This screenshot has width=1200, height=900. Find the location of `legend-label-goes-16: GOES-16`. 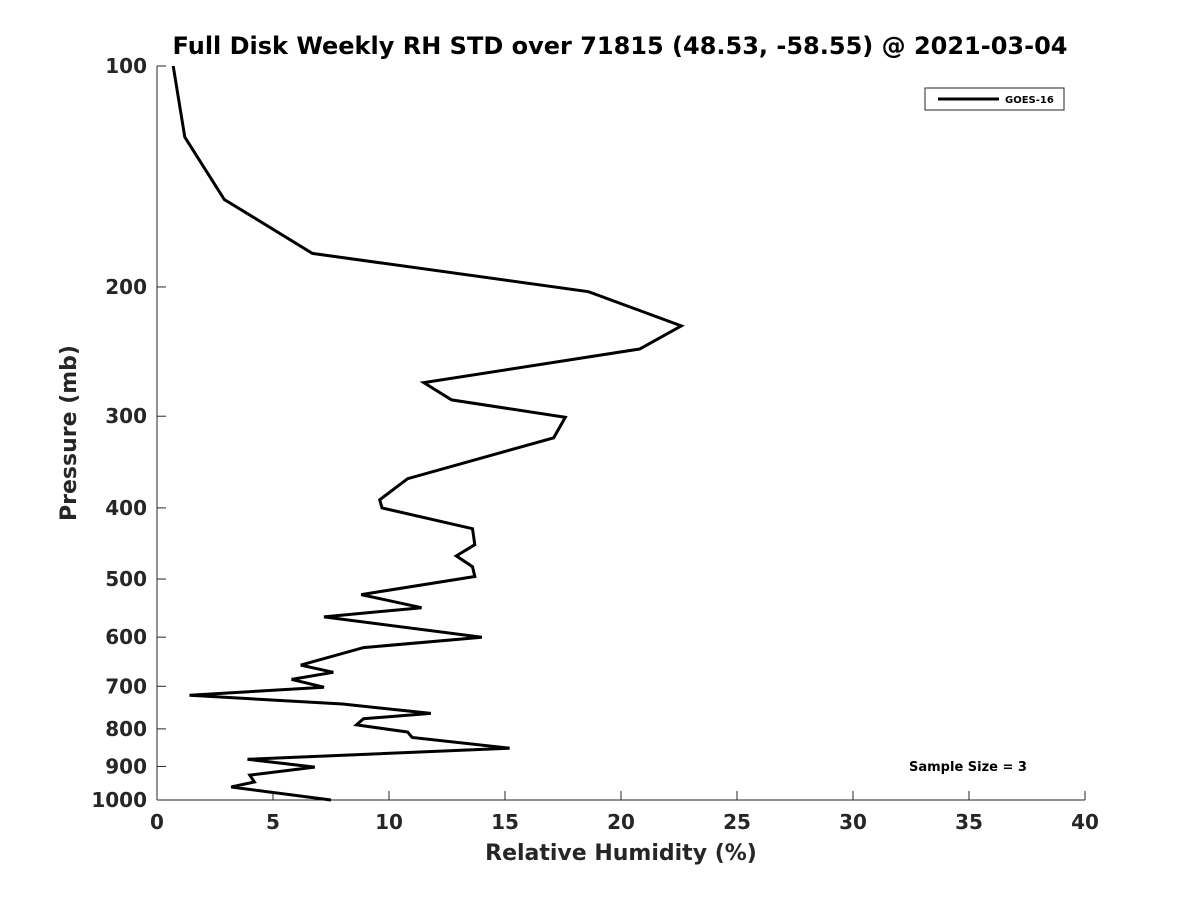

legend-label-goes-16: GOES-16 is located at coordinates (1029, 100).